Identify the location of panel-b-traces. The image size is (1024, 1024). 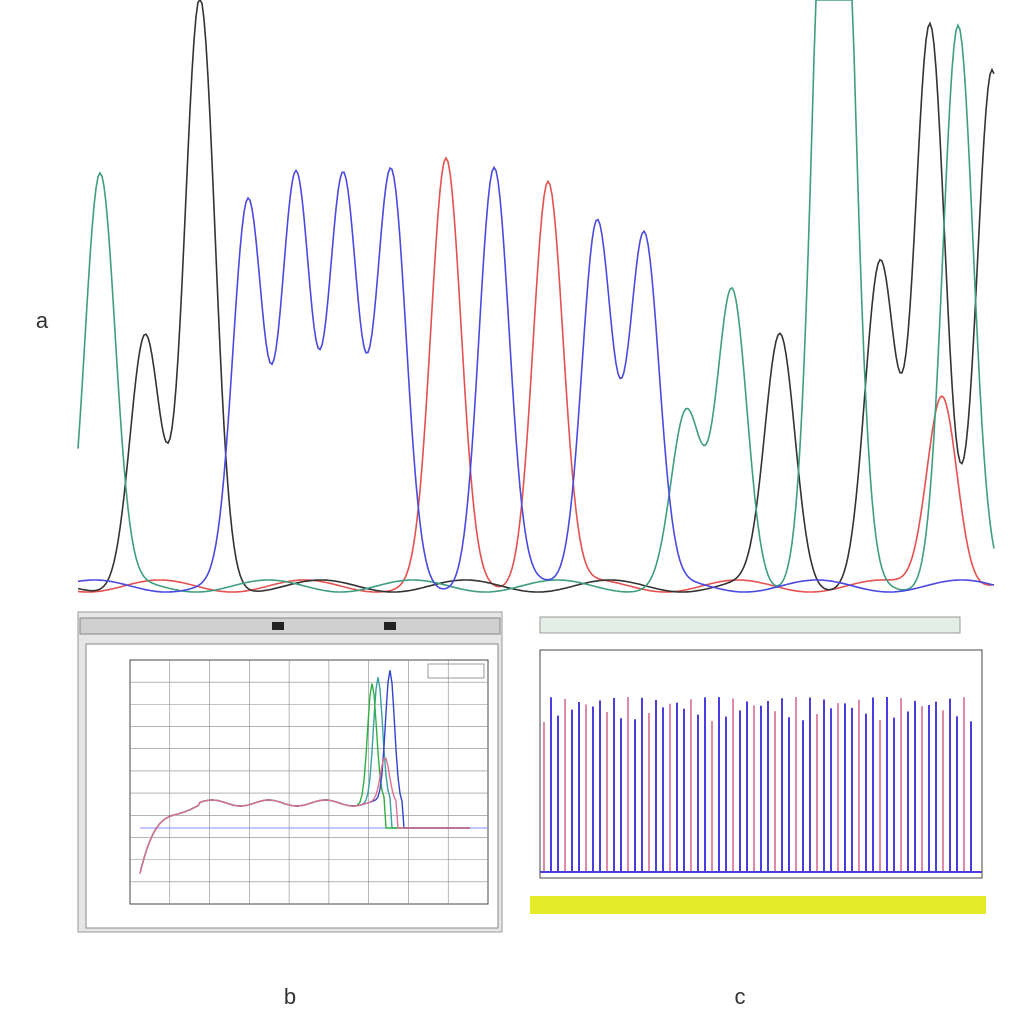
(309, 782).